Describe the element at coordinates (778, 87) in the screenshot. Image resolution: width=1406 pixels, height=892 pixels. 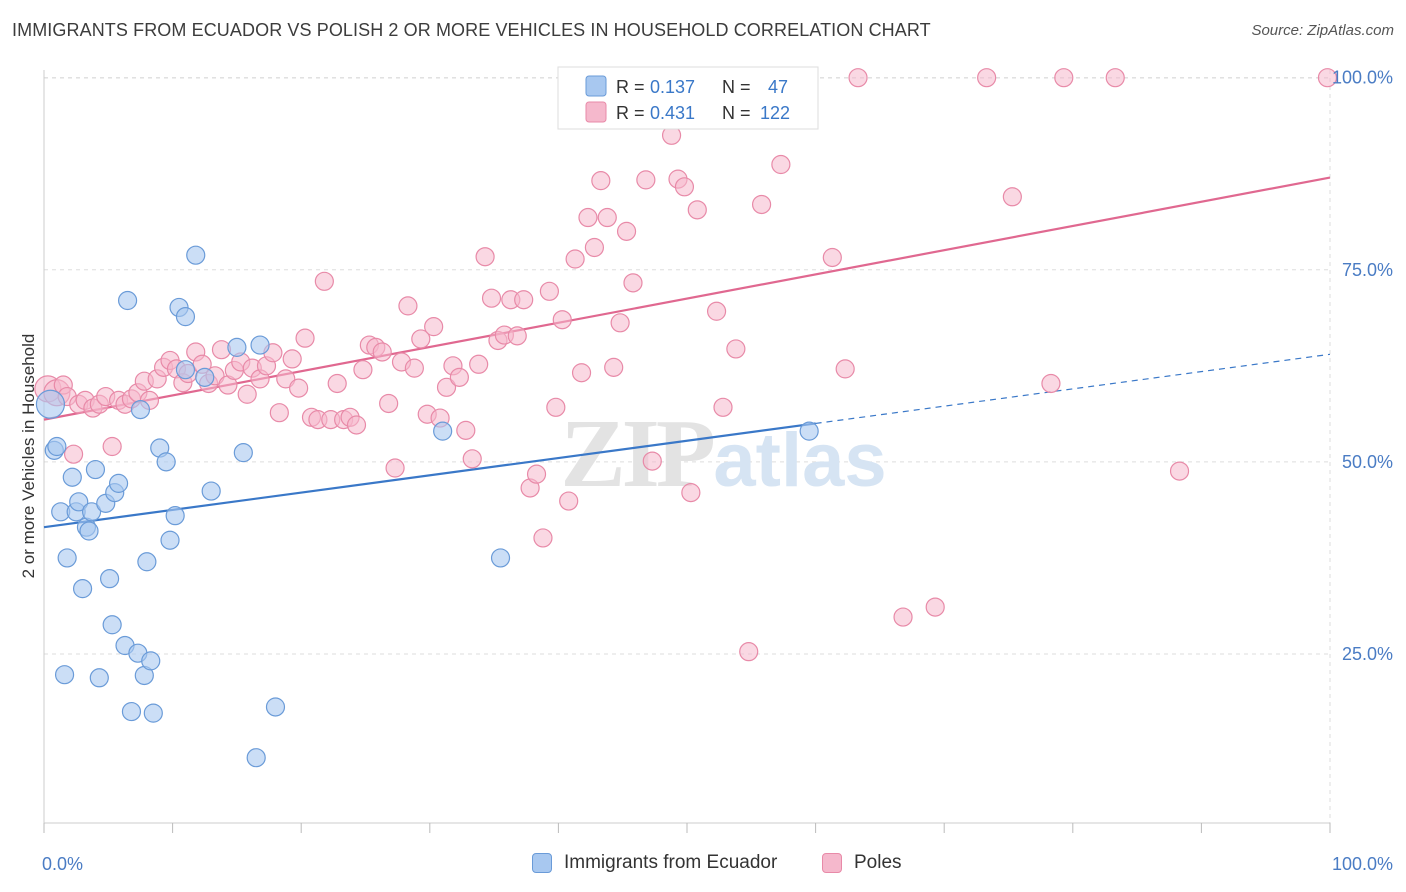
I see `legend-n-value-ecuador: 47` at that location.